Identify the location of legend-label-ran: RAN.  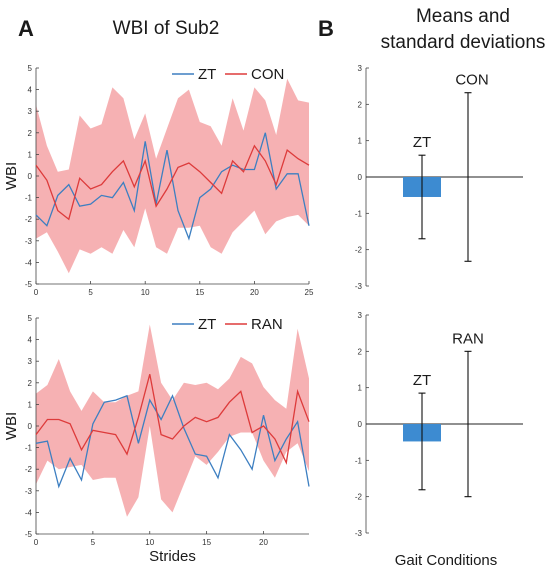
(267, 324).